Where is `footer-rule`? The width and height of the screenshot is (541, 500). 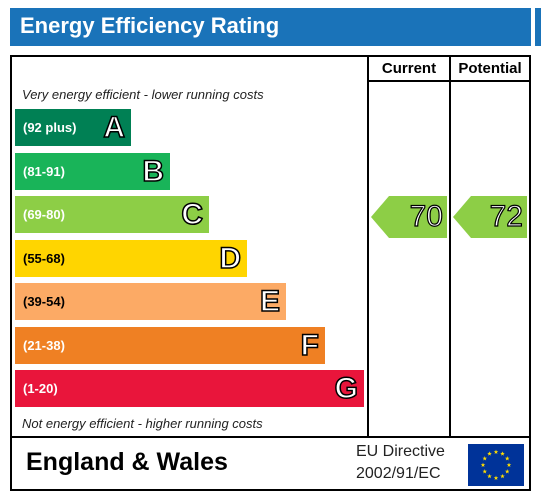 footer-rule is located at coordinates (270, 437).